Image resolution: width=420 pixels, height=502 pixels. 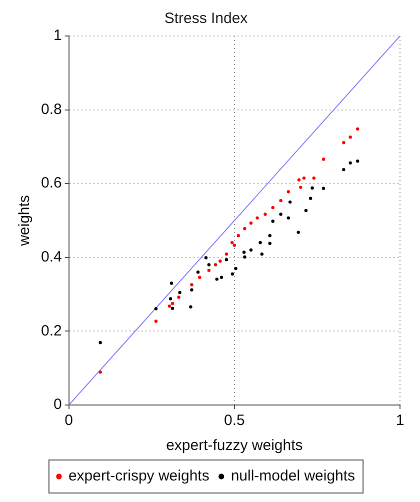 What do you see at coordinates (51, 257) in the screenshot?
I see `y-tick-label: 0.4` at bounding box center [51, 257].